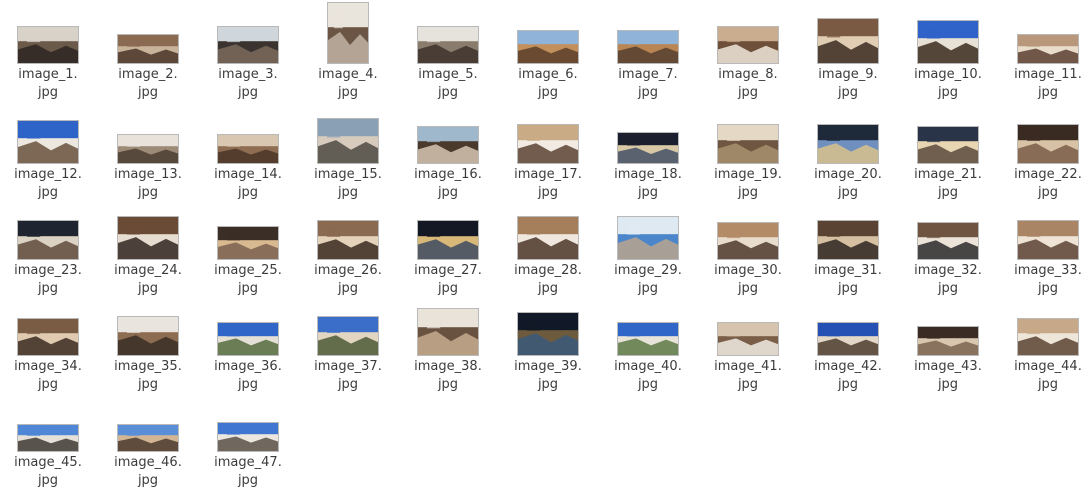 This screenshot has height=494, width=1086. I want to click on file-item: image_34. jpg, so click(48, 345).